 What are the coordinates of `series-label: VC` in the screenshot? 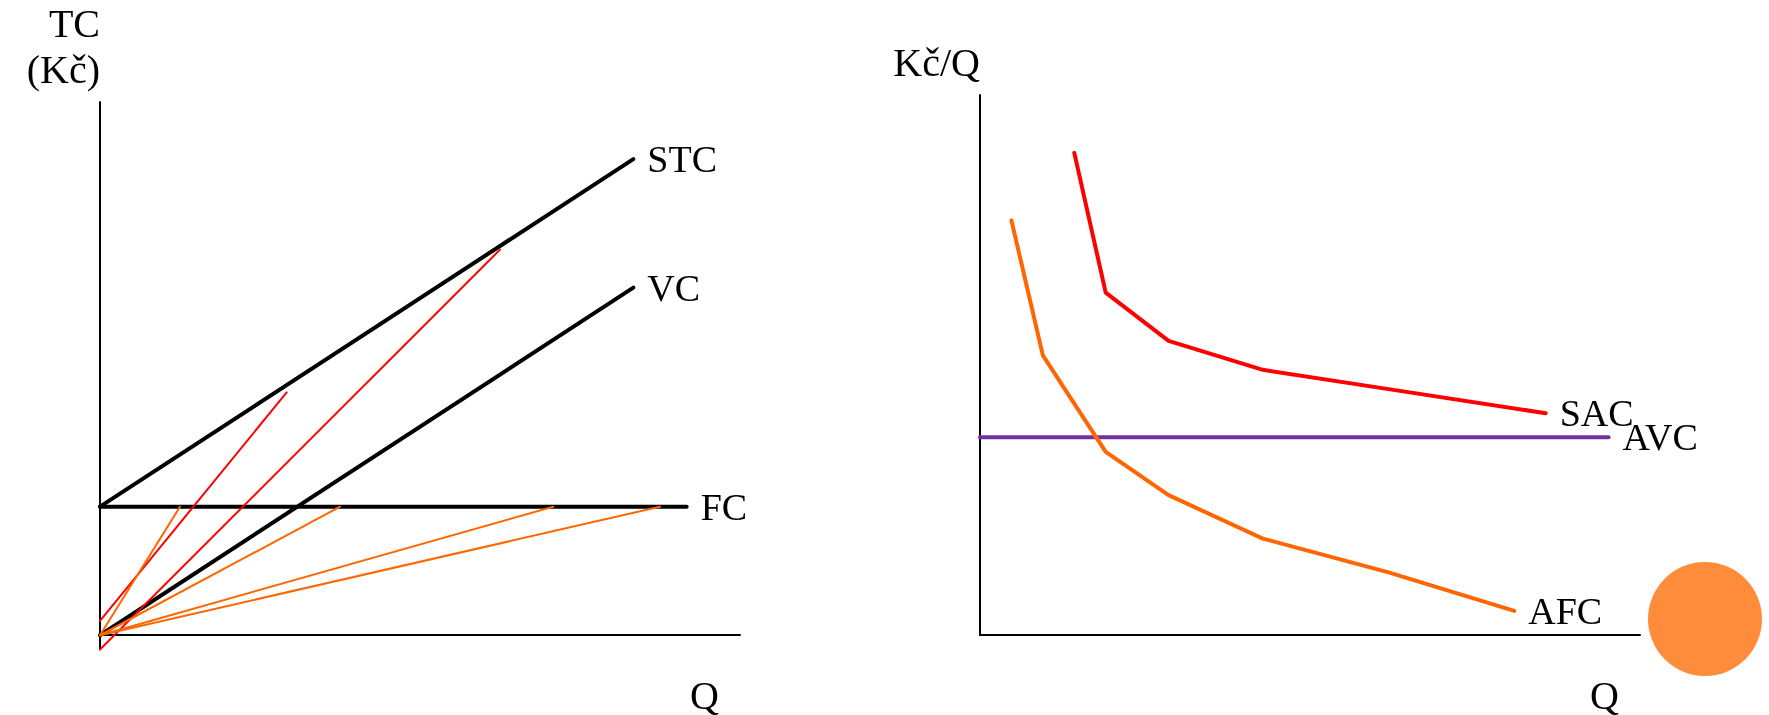 It's located at (674, 287).